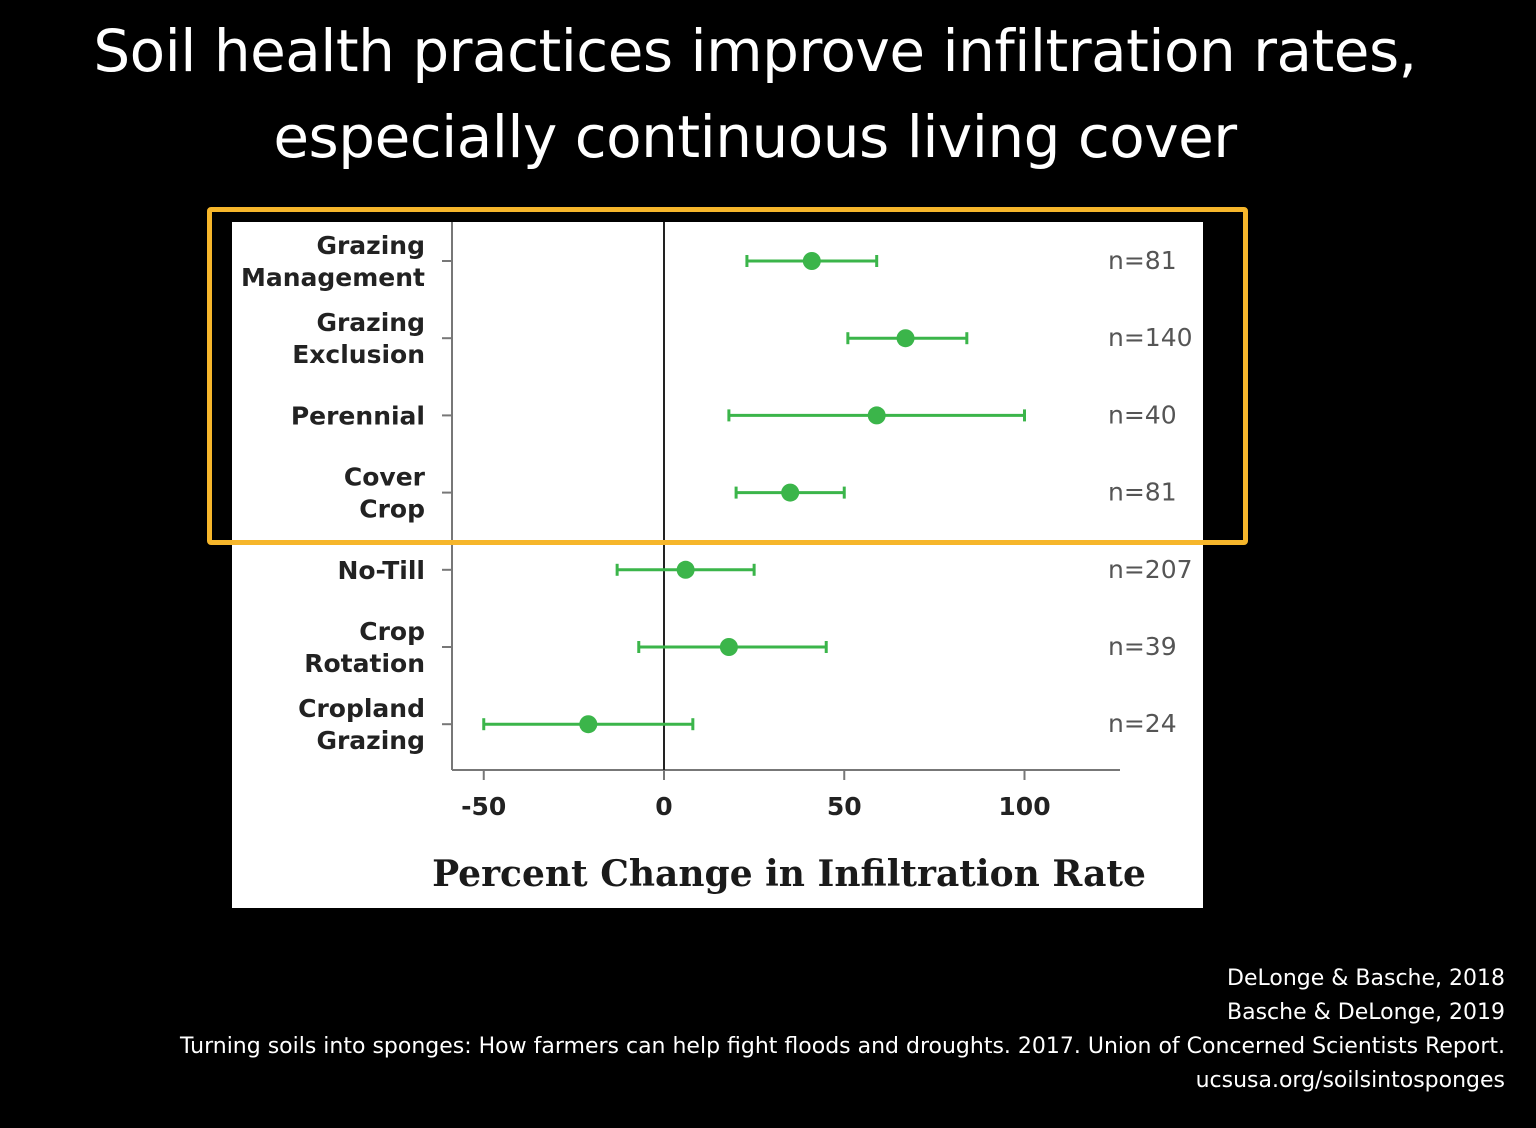  What do you see at coordinates (1024, 806) in the screenshot?
I see `x-tick-label: 100` at bounding box center [1024, 806].